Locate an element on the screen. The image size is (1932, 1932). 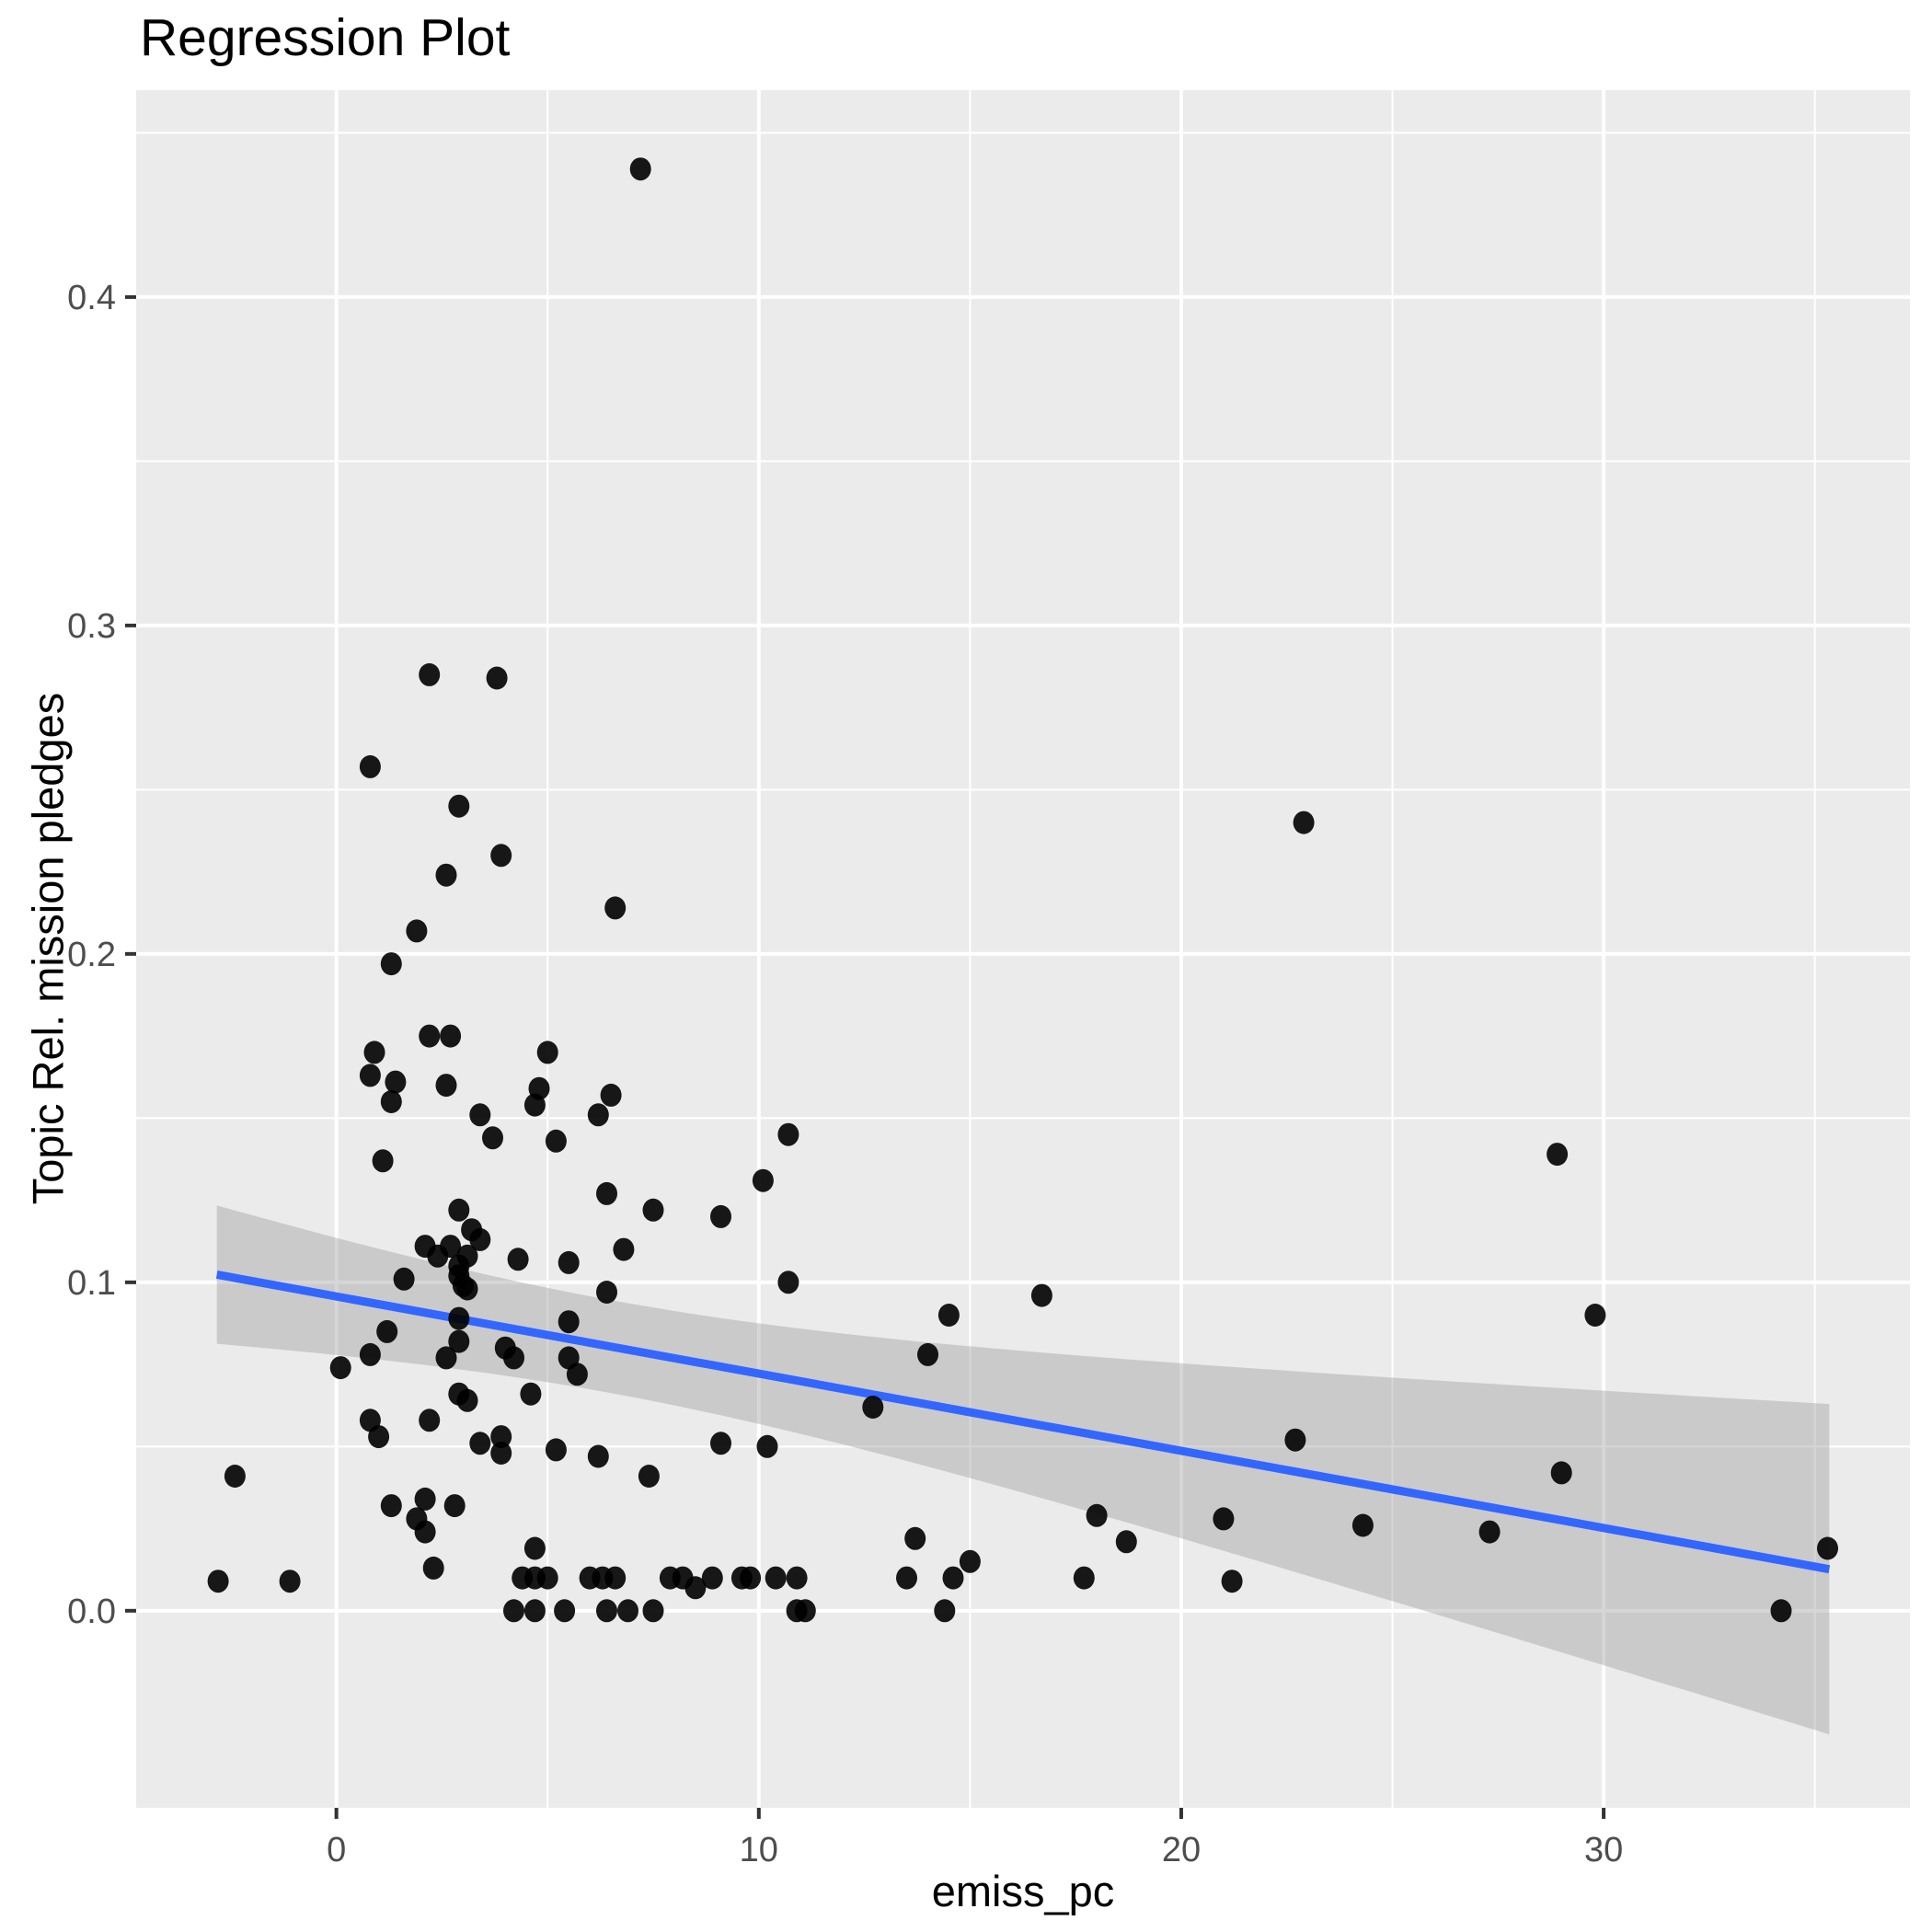
x-tick-label: 20 is located at coordinates (1181, 1850).